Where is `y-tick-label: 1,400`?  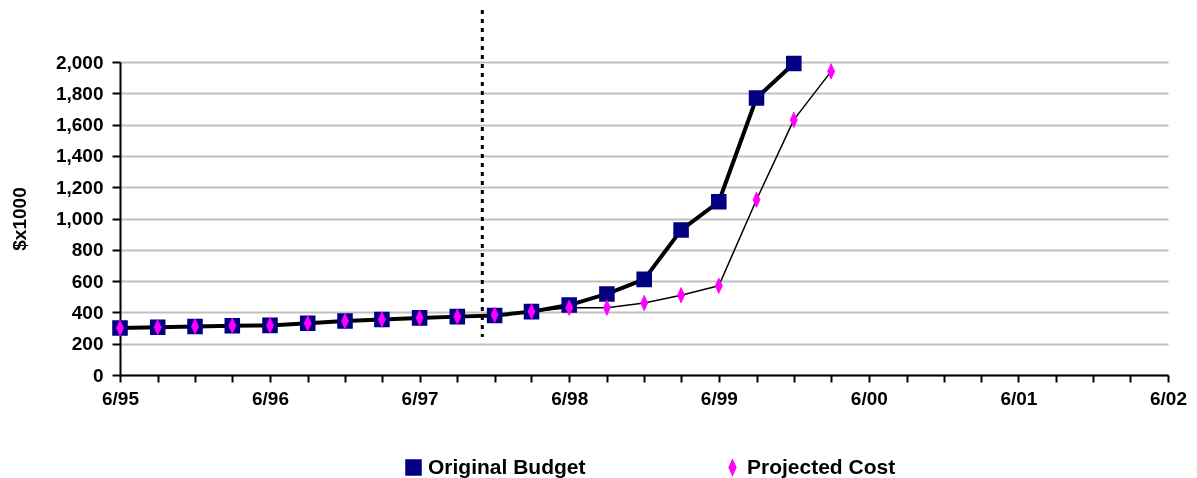 y-tick-label: 1,400 is located at coordinates (79, 156).